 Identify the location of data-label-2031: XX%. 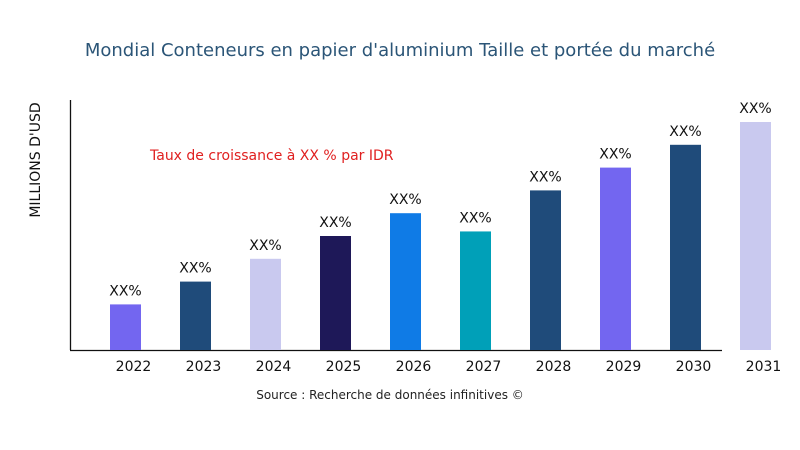
(755, 109).